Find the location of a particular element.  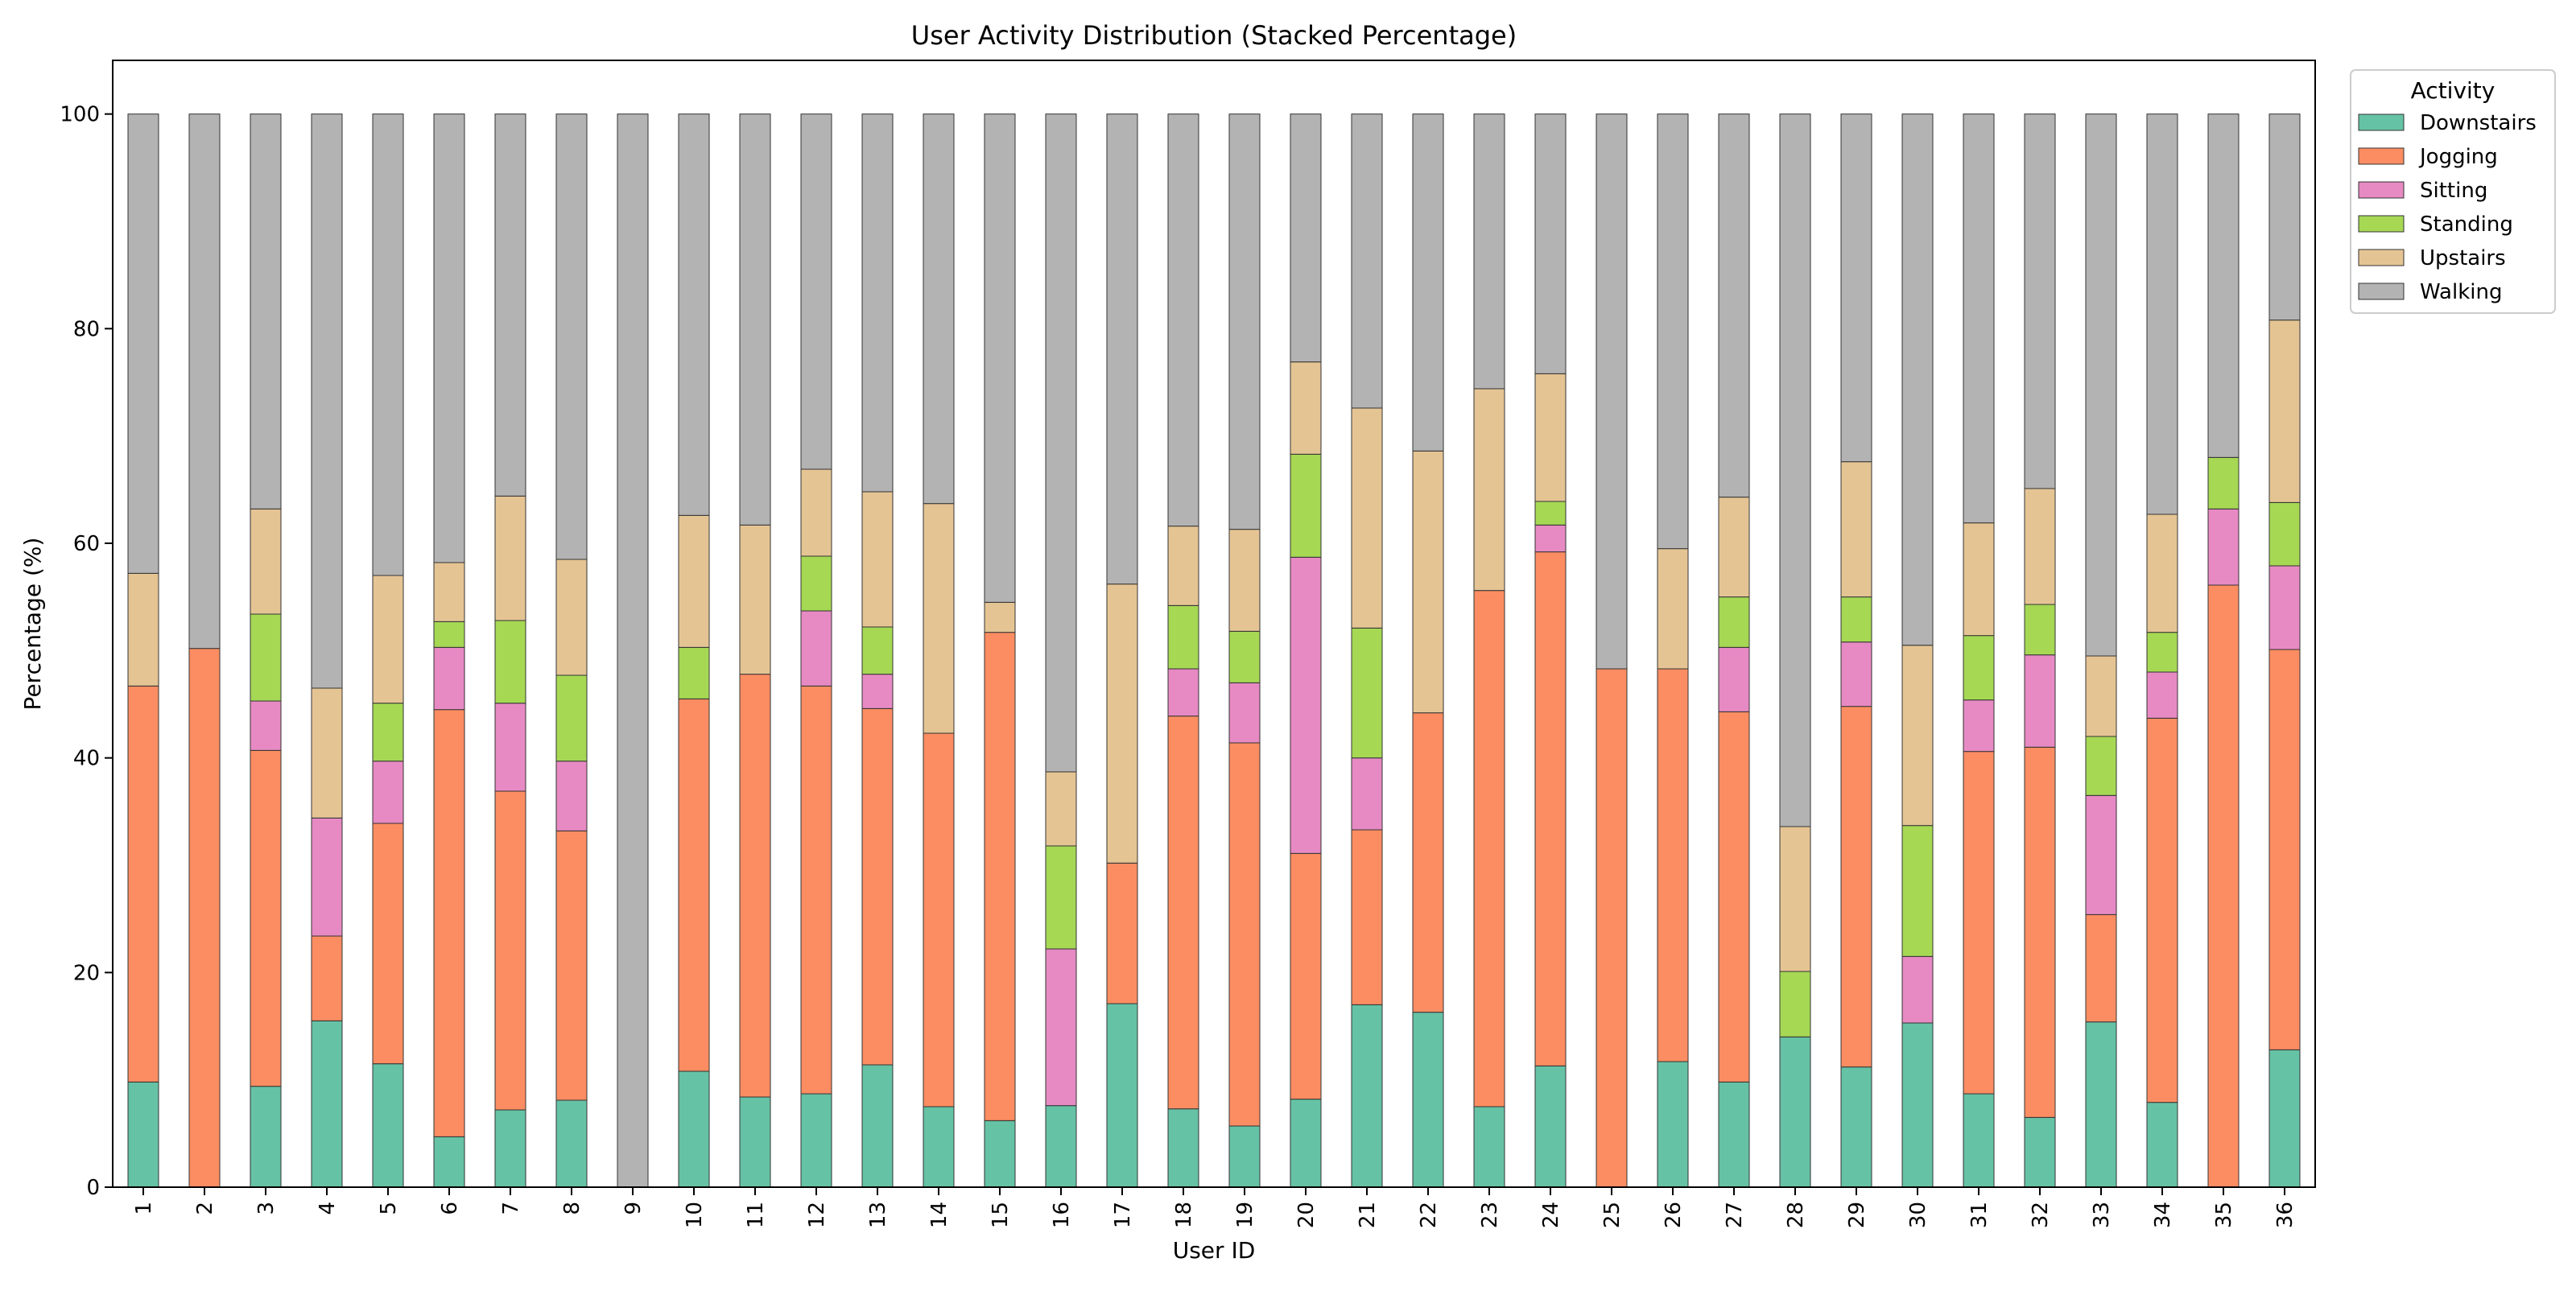

bar-segment-user-19-jogging is located at coordinates (1244, 934).